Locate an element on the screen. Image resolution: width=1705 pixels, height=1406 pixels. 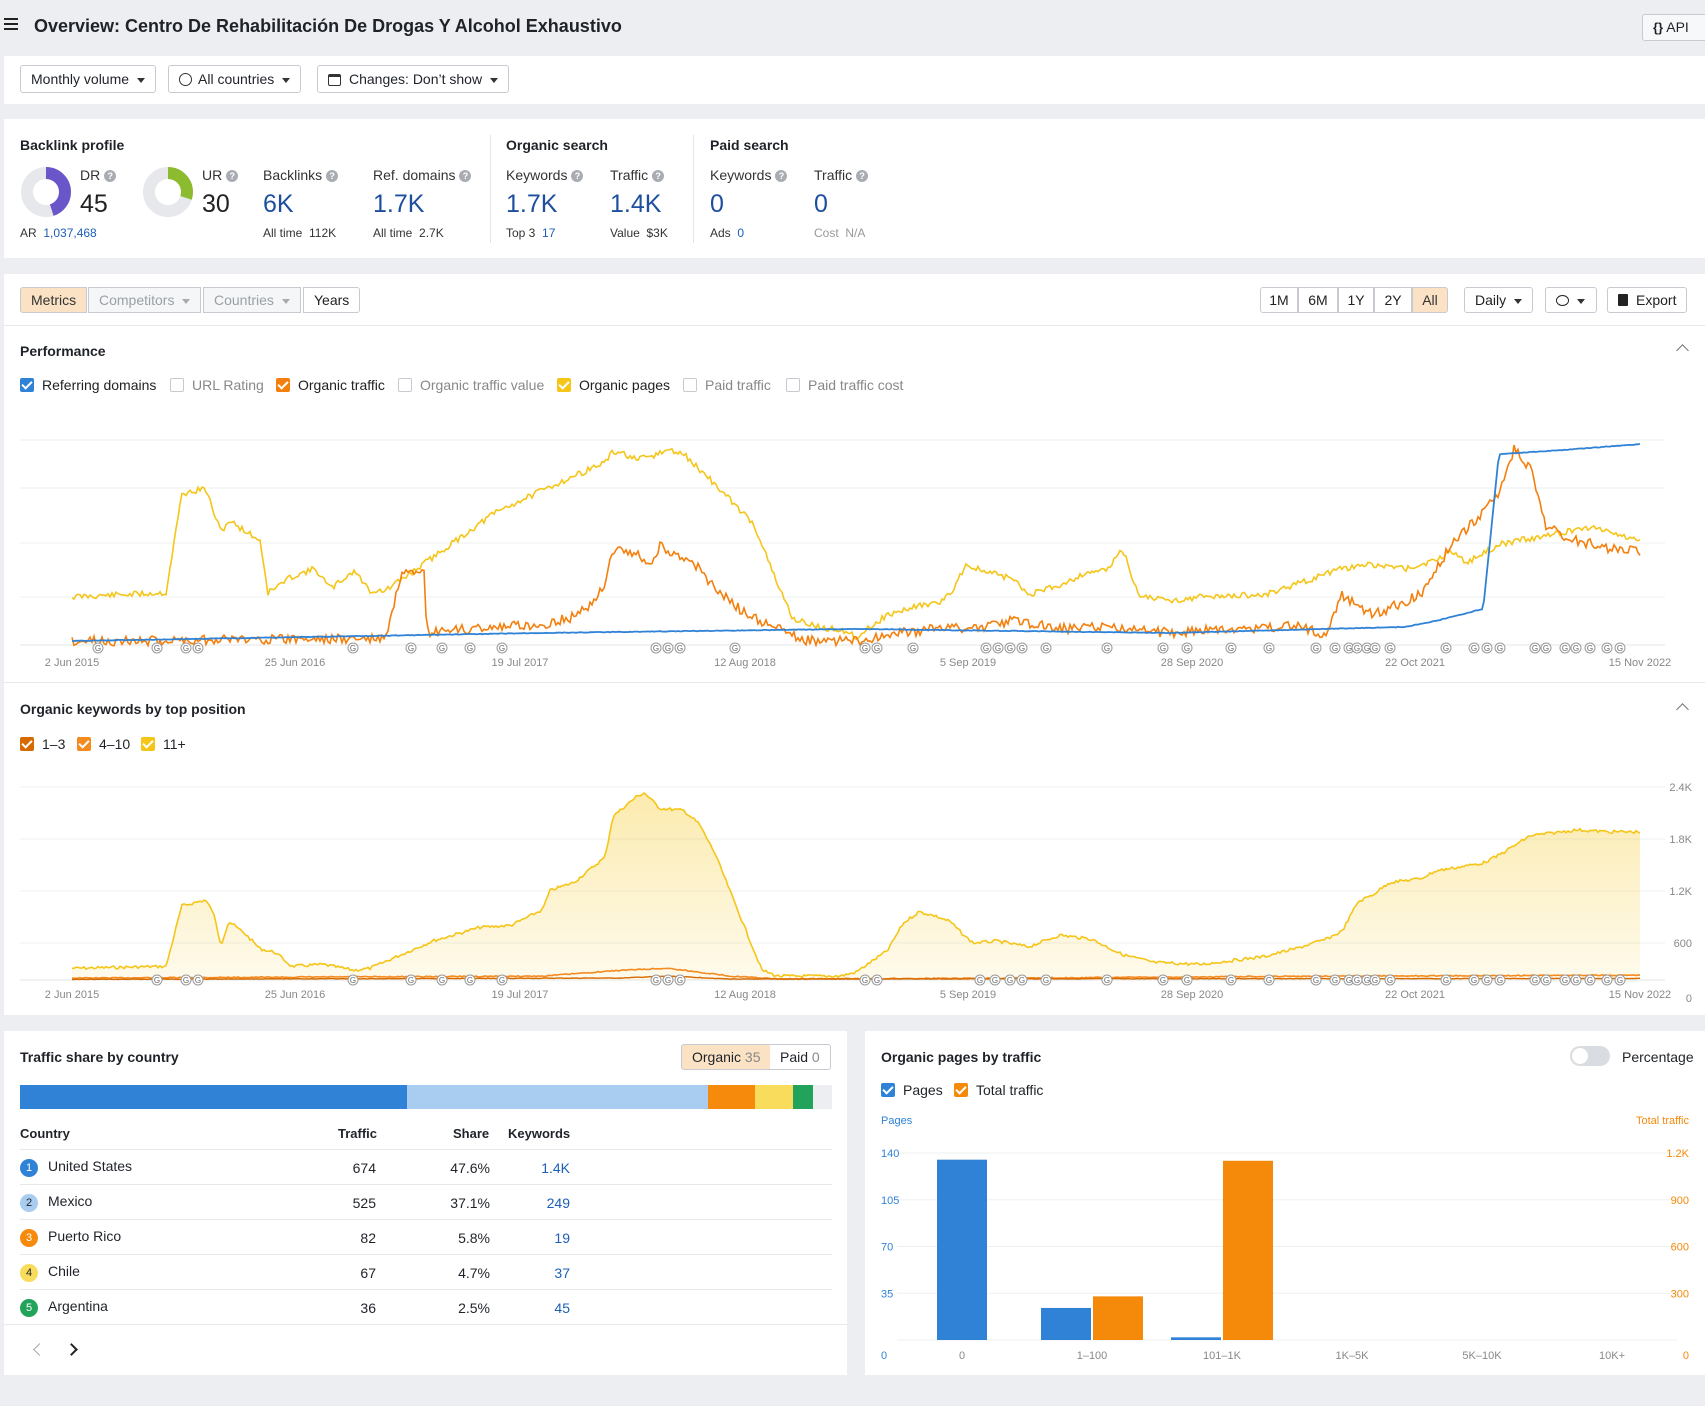
left-tick-label: 35 is located at coordinates (887, 1294).